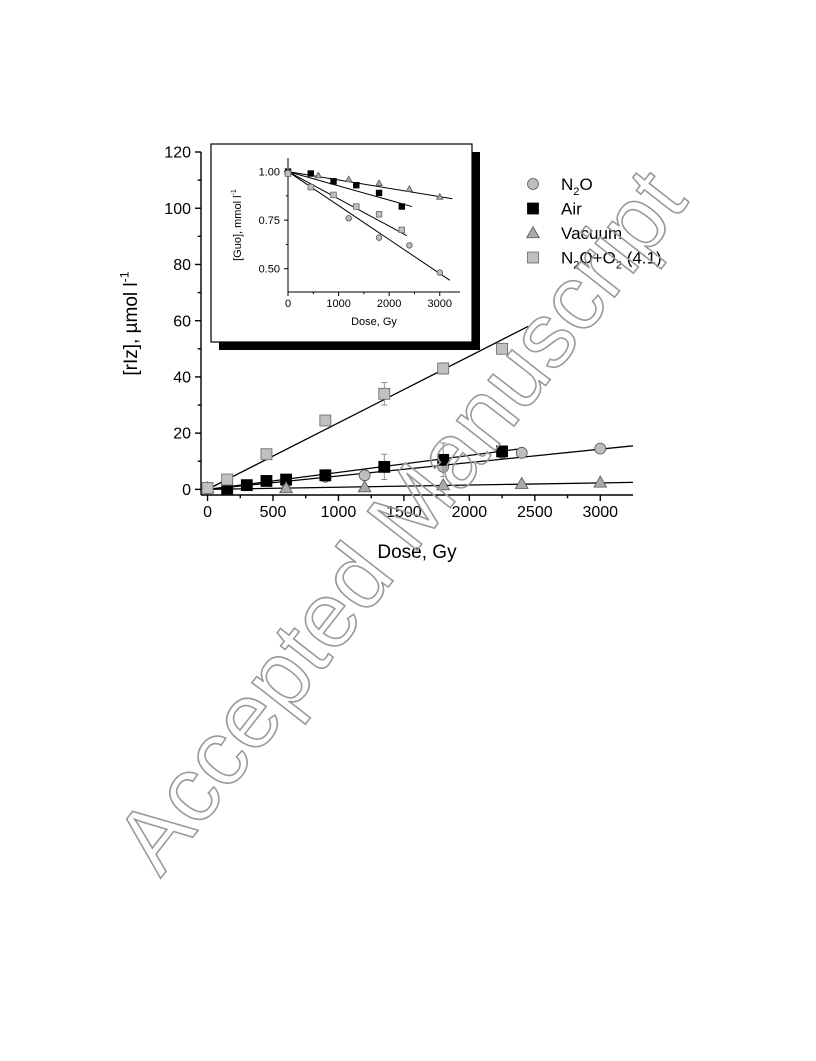  Describe the element at coordinates (273, 512) in the screenshot. I see `x-tick-label: 500` at that location.